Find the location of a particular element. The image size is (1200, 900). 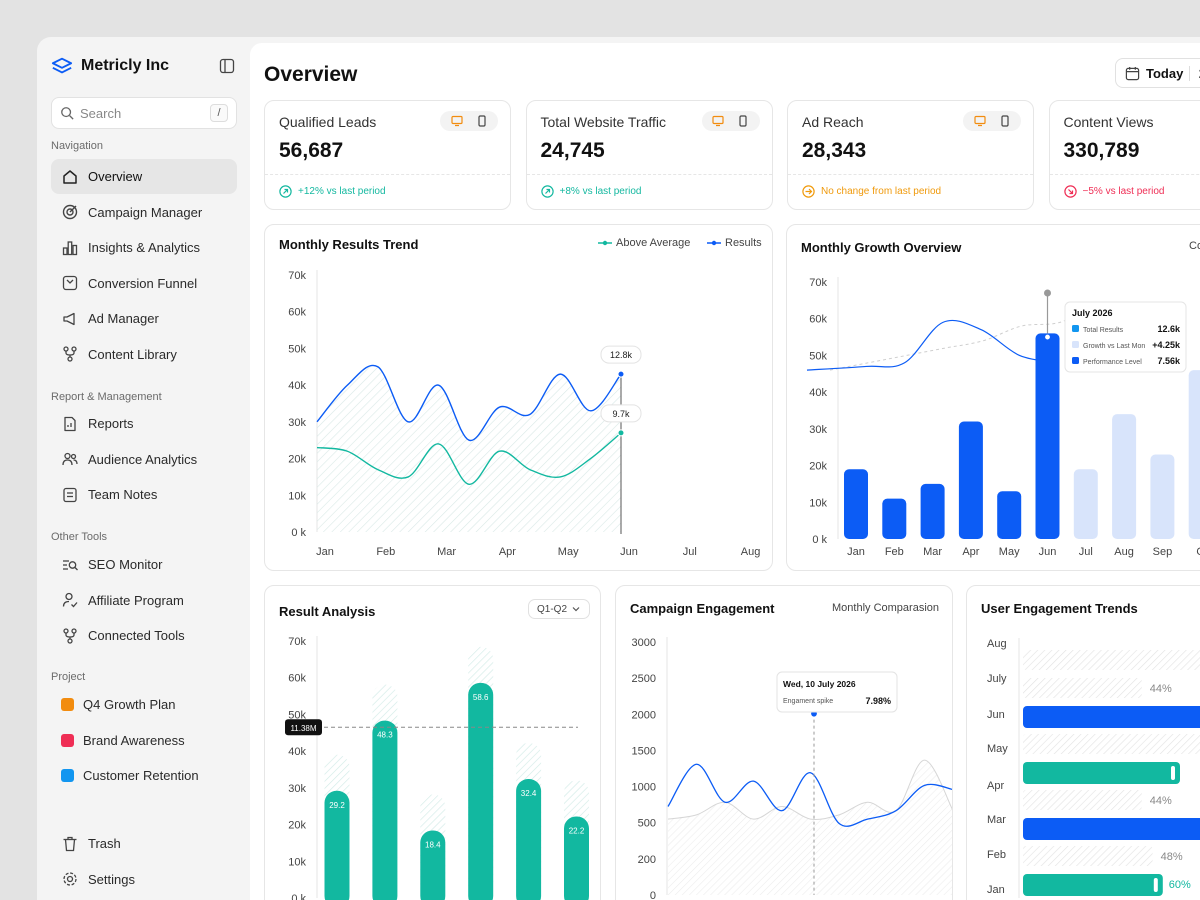

brand: Metricly Inc is located at coordinates (110, 66).